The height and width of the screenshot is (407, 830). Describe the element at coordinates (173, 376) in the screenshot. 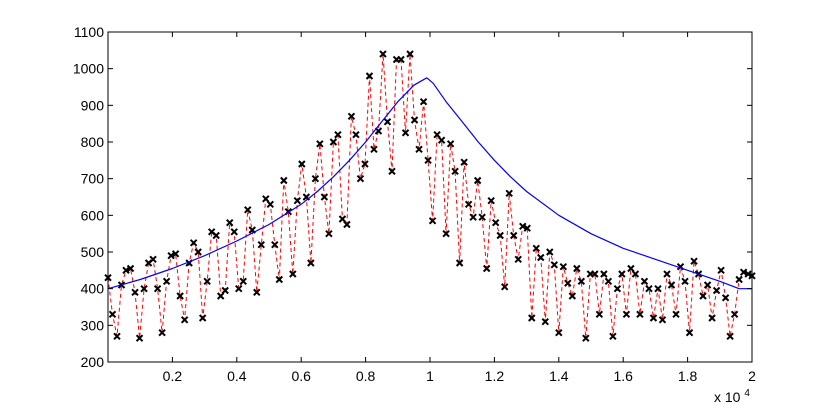

I see `x-tick-label: 0.2` at that location.